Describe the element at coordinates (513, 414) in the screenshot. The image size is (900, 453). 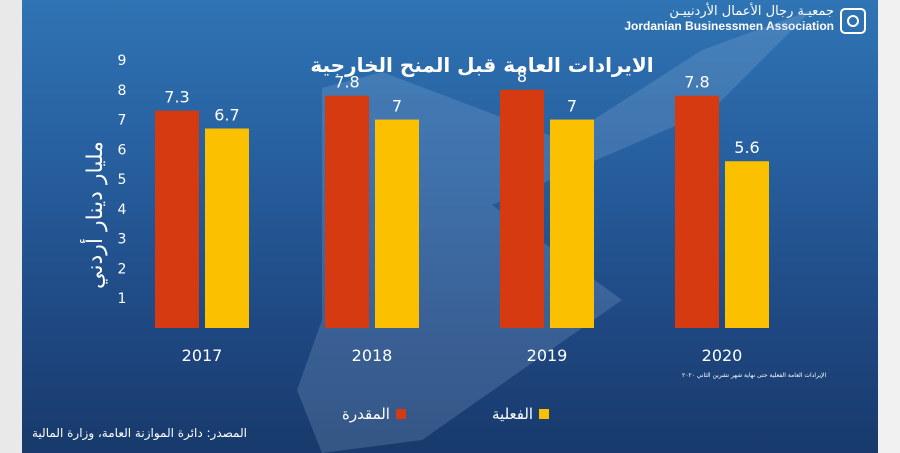
I see `legend-actual-label: الفعلية` at that location.